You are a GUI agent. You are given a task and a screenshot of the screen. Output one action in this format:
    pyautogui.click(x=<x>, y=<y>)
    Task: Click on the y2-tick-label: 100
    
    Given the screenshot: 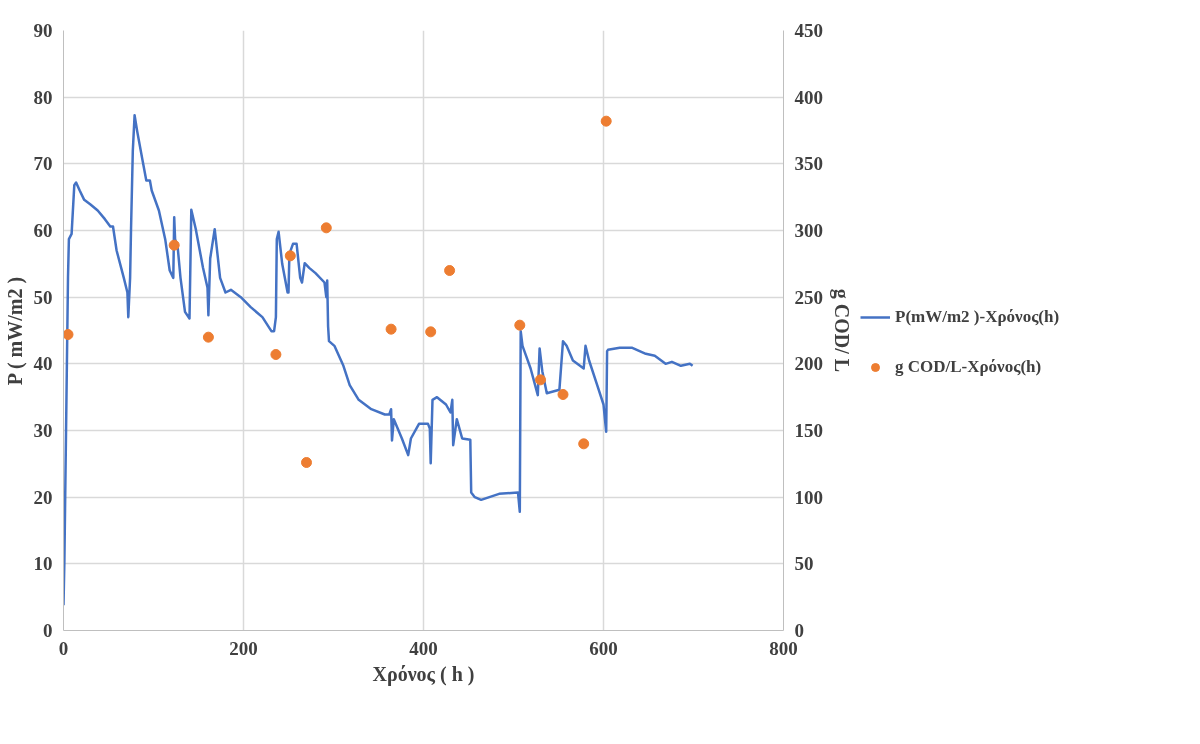 What is the action you would take?
    pyautogui.click(x=808, y=497)
    